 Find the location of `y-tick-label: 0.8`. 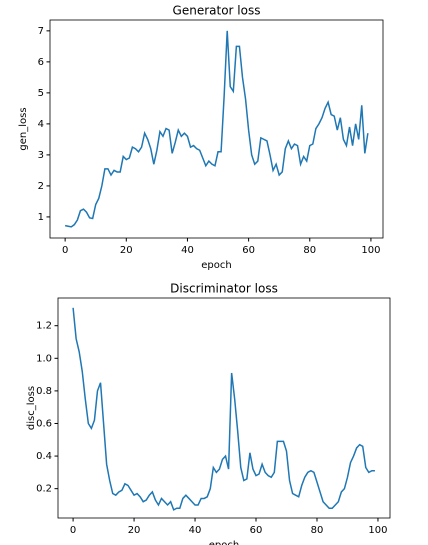

y-tick-label: 0.8 is located at coordinates (44, 391).